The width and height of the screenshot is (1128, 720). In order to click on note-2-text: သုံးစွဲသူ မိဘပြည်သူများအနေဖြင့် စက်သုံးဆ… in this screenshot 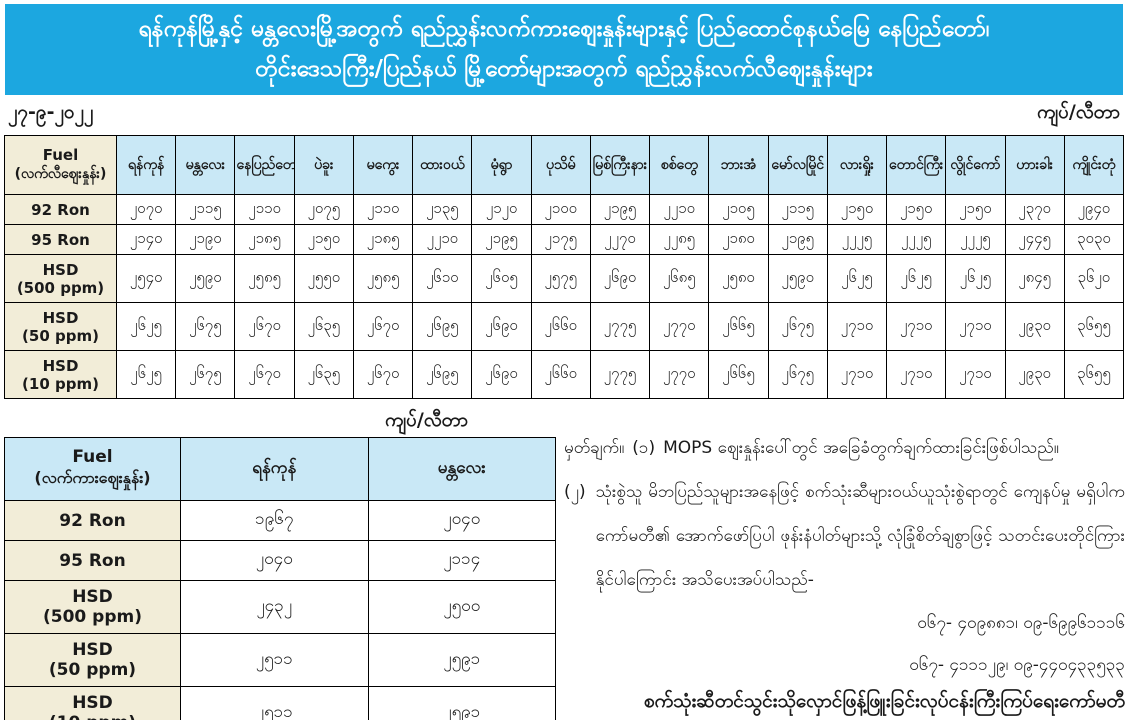, I will do `click(860, 536)`.